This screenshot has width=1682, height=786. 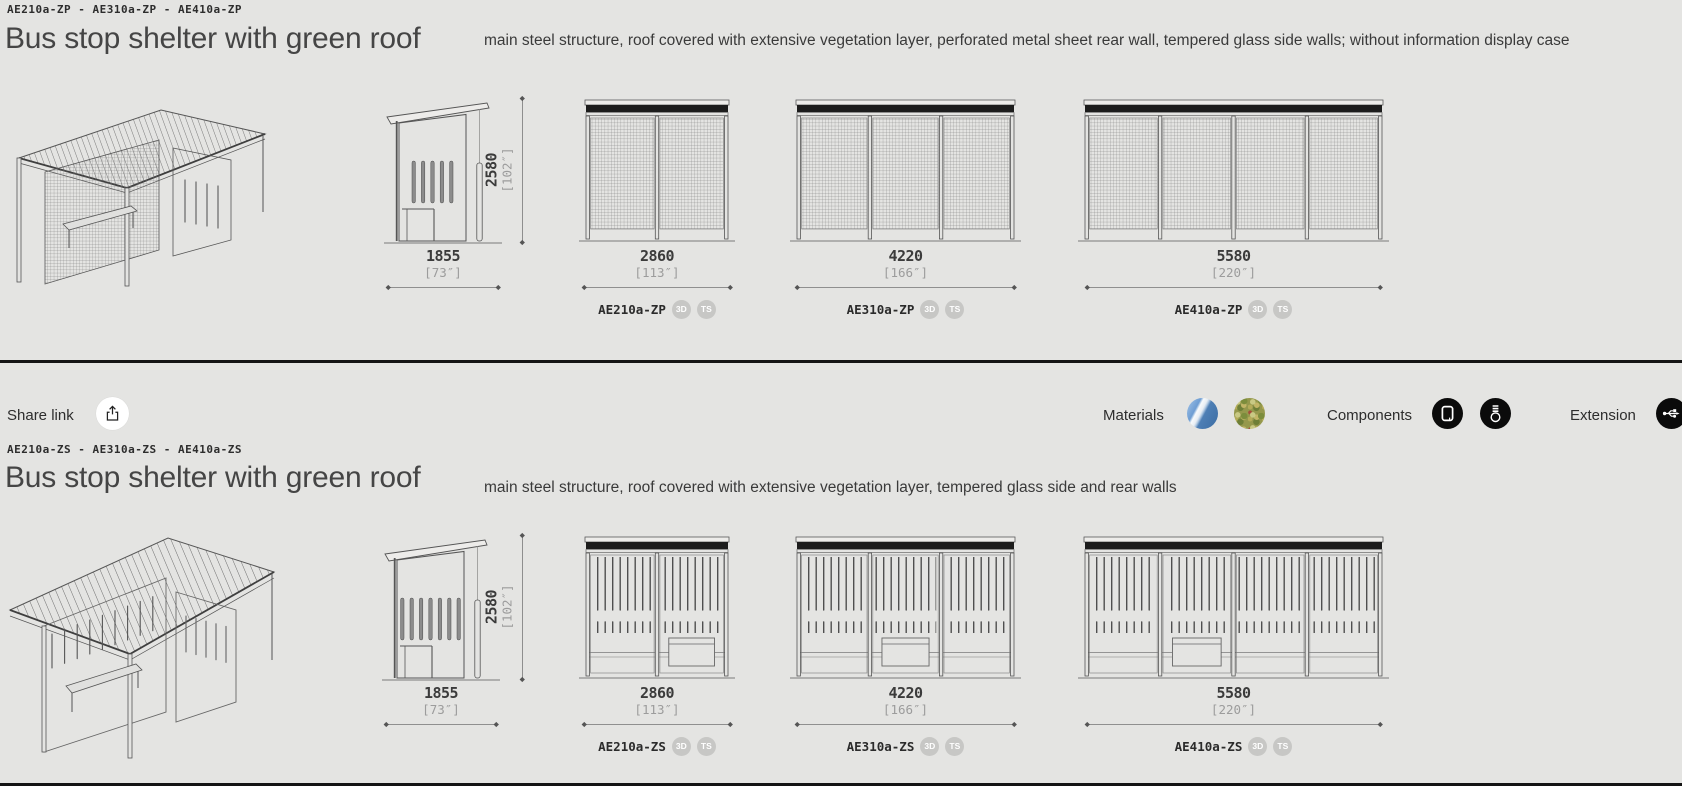 I want to click on model-variant: 4220 [166″] AE310a-ZP 3D TS, so click(x=905, y=208).